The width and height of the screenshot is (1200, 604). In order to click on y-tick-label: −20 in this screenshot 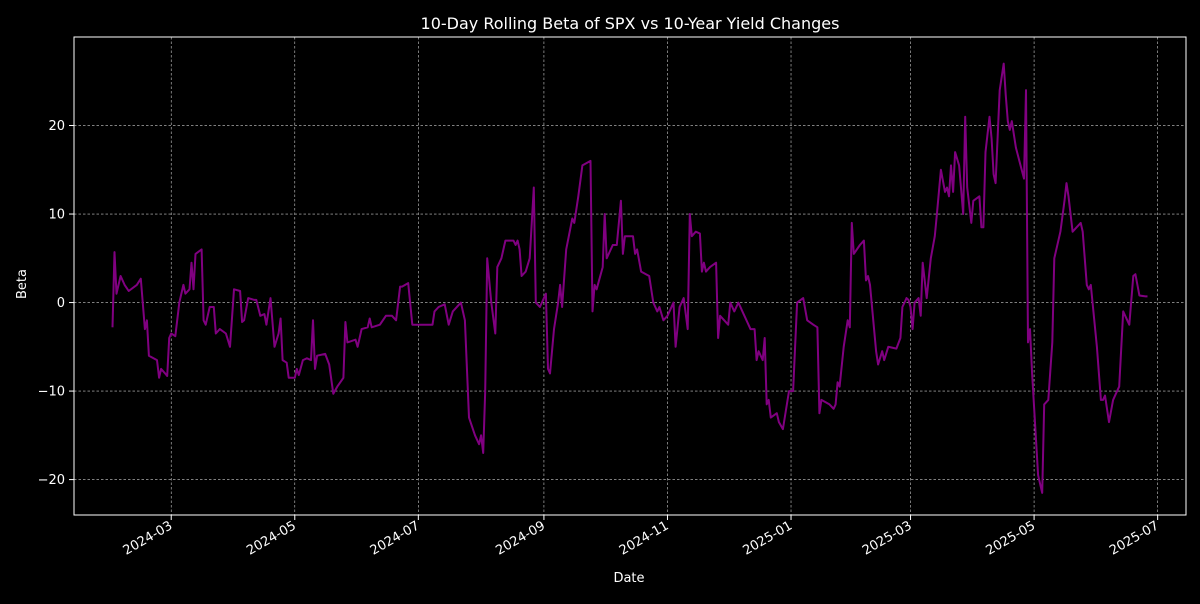, I will do `click(51, 480)`.